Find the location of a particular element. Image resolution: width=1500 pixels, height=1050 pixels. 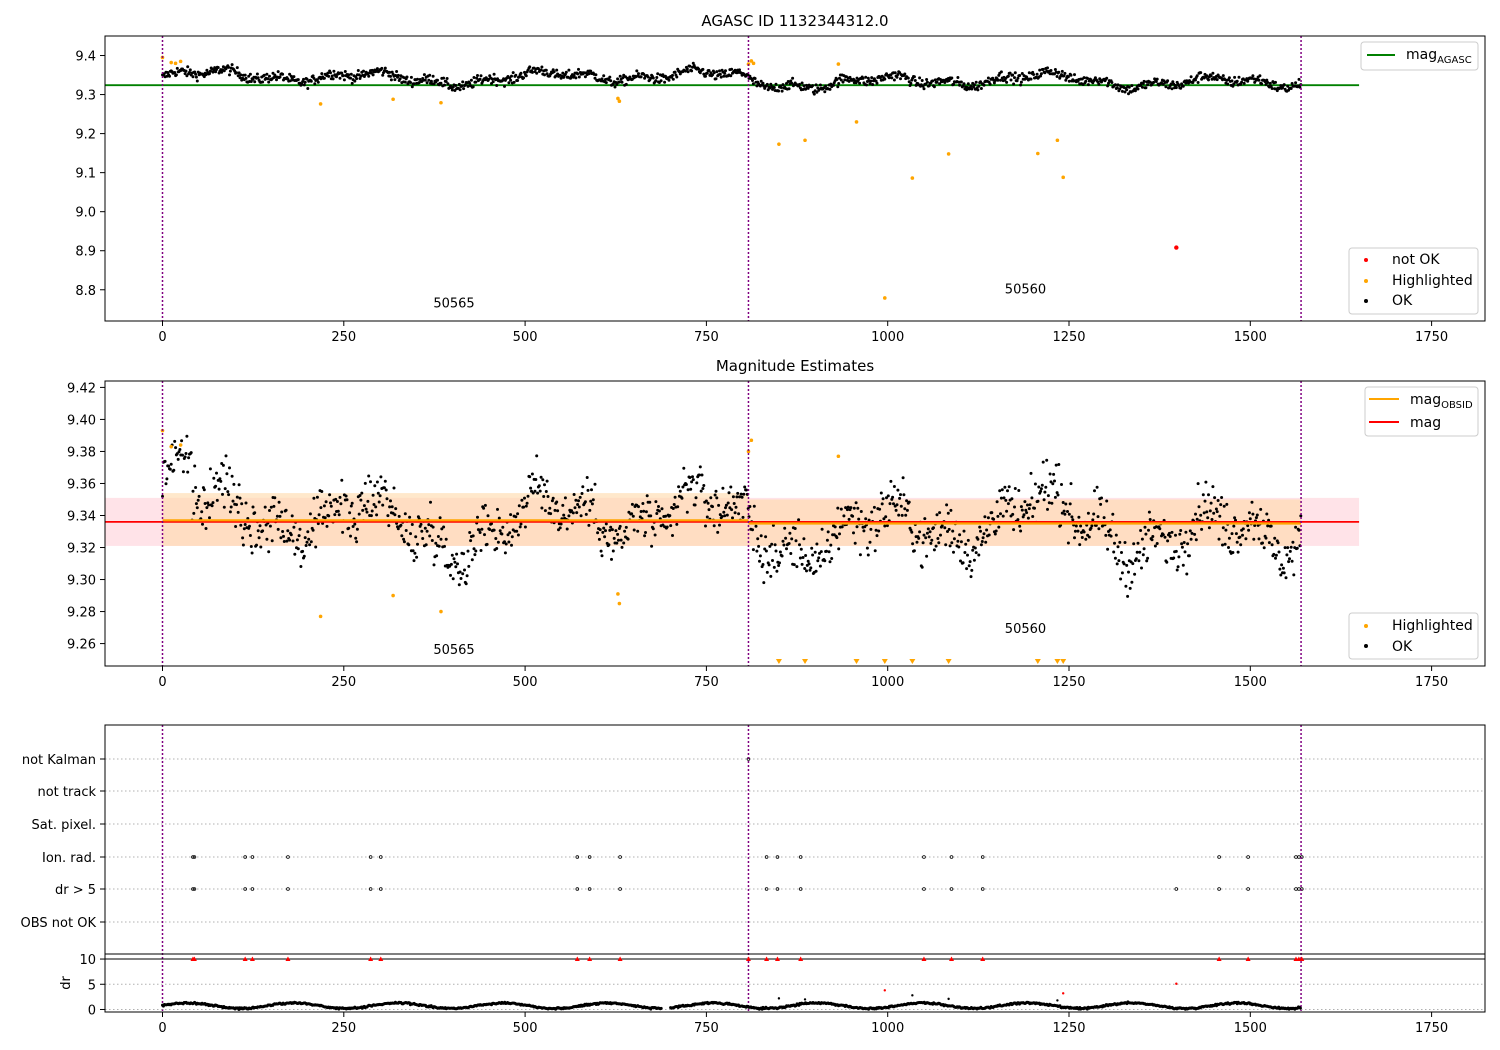

y-tick-label: 9.42 is located at coordinates (81, 388).